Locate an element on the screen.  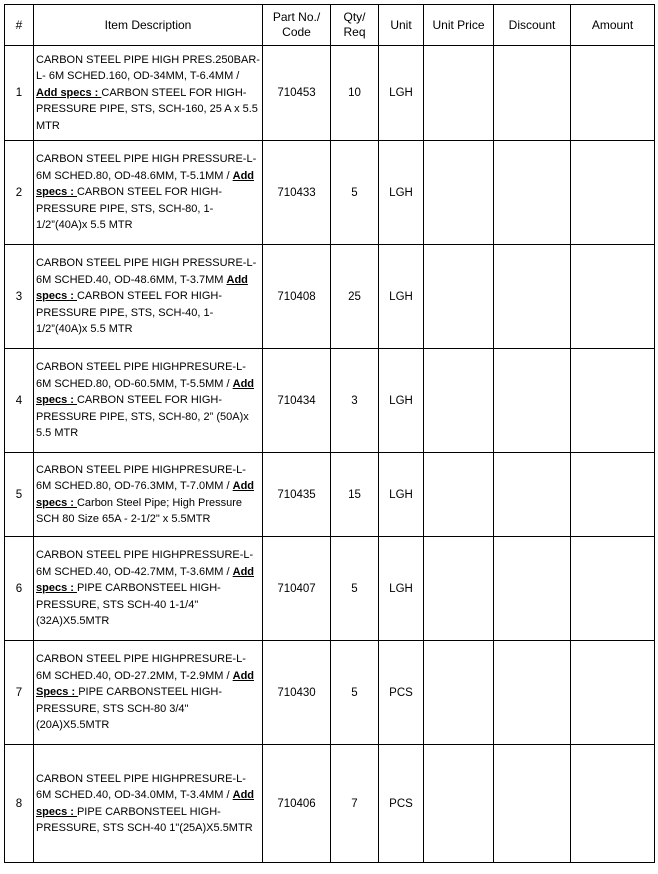
col-header-num: # is located at coordinates (19, 25).